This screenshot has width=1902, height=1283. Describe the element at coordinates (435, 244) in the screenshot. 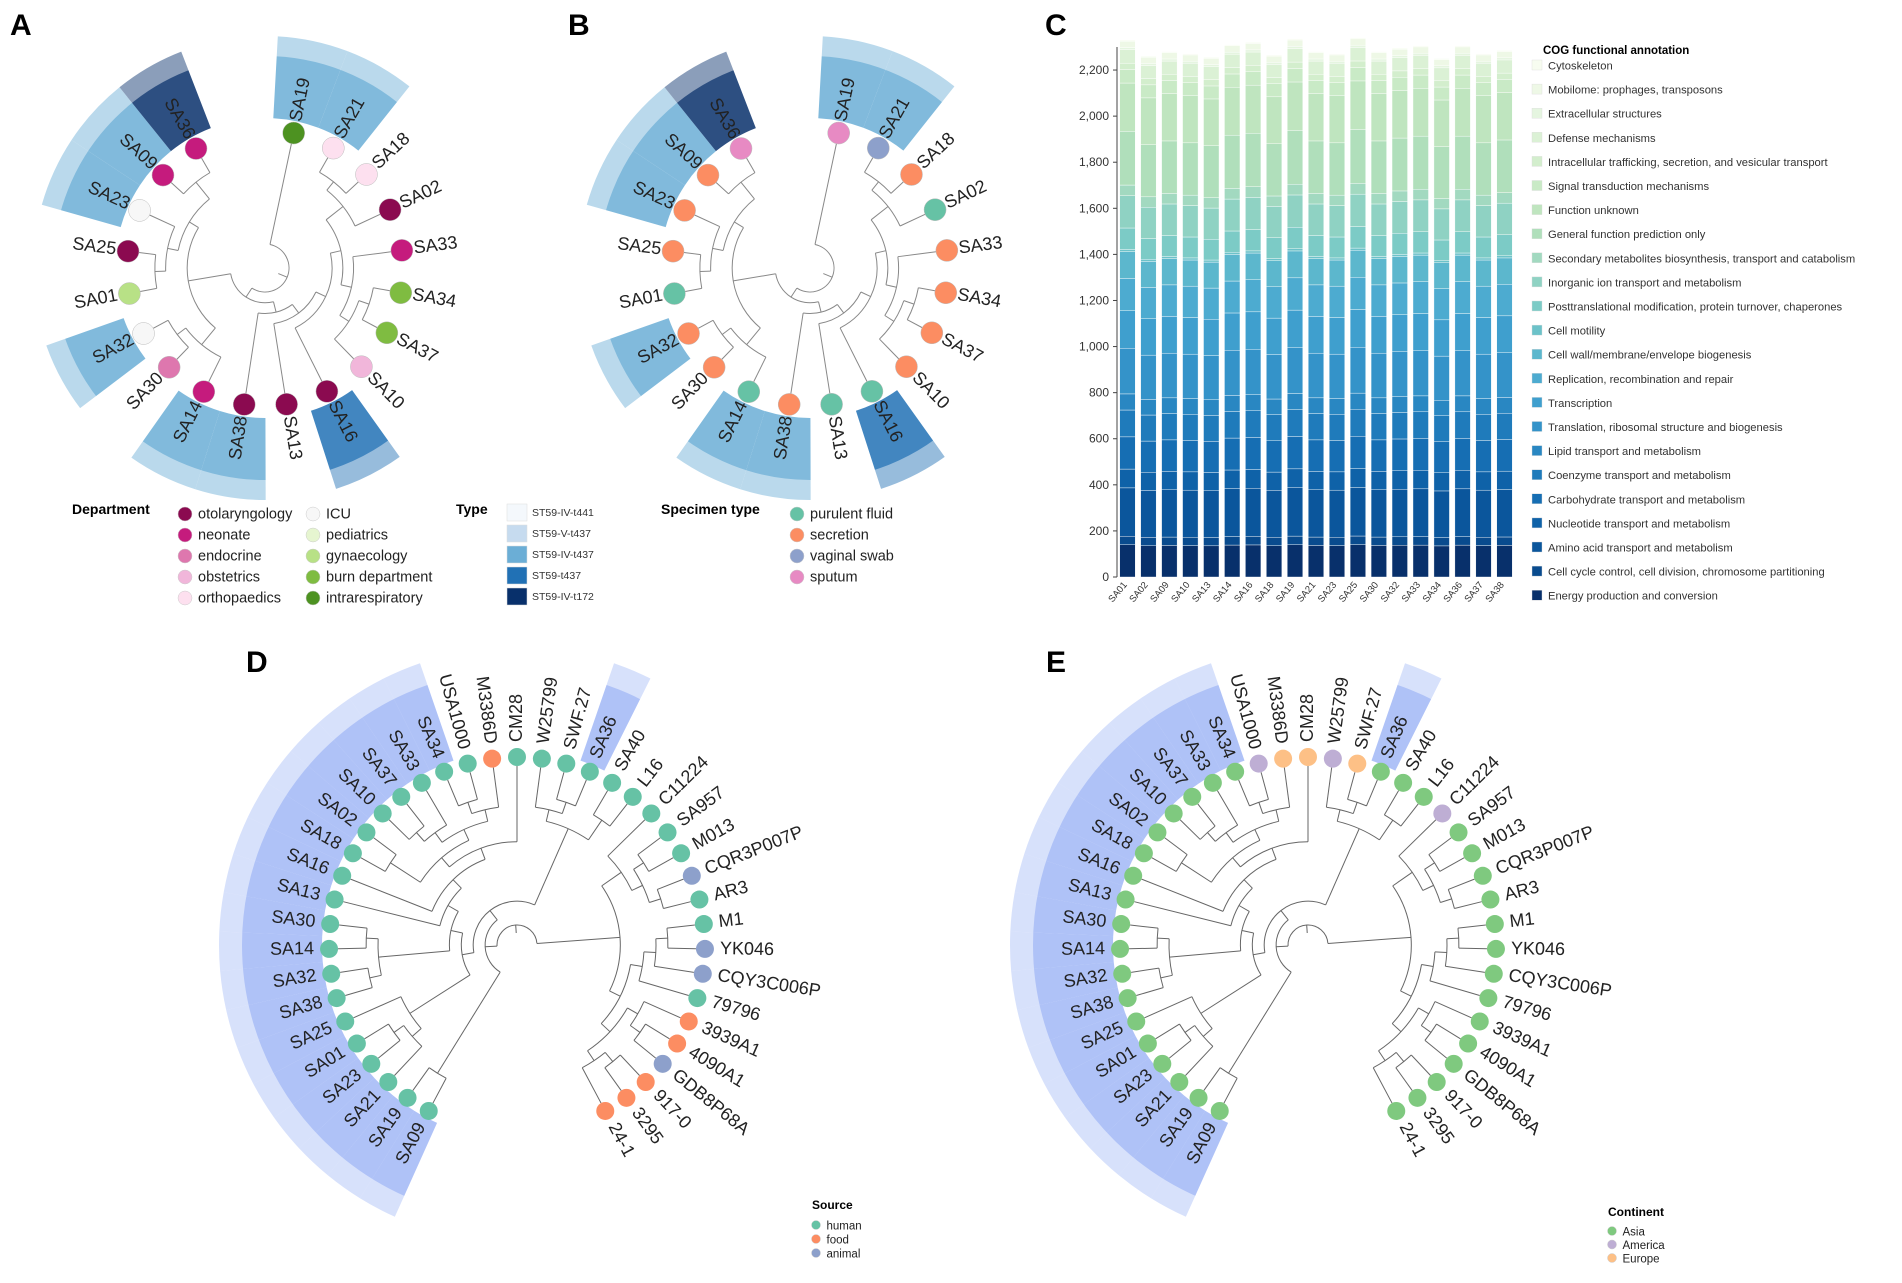

I see `a-label-sa33: SA33` at that location.